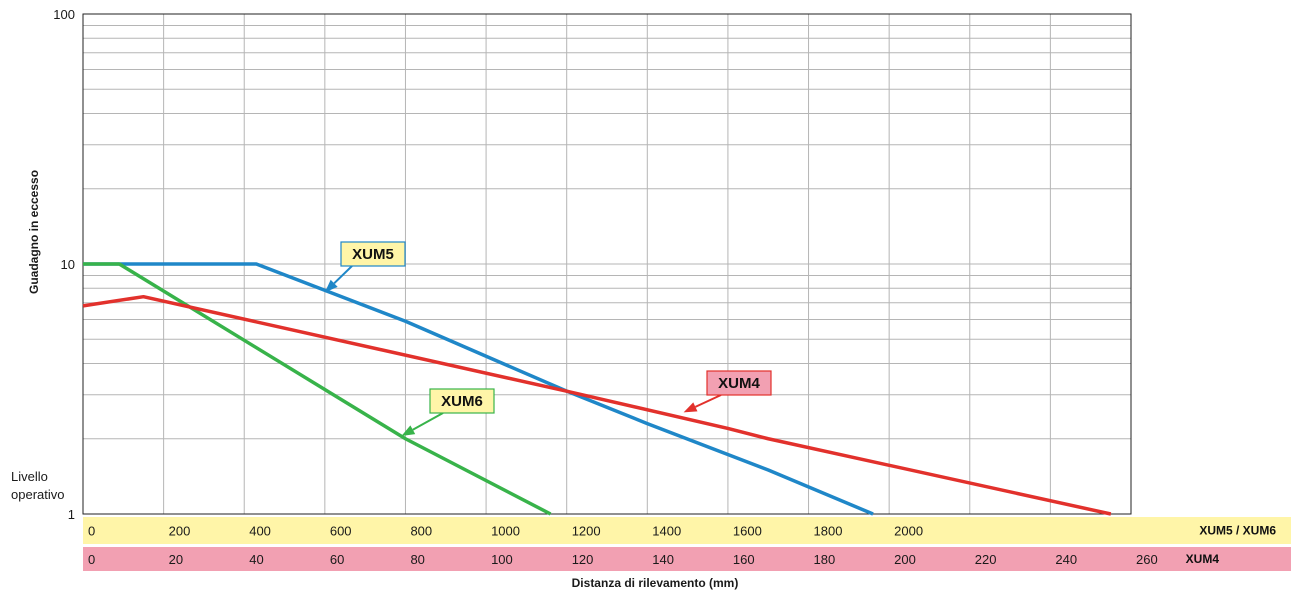  I want to click on x-tick-label: 1000, so click(505, 531).